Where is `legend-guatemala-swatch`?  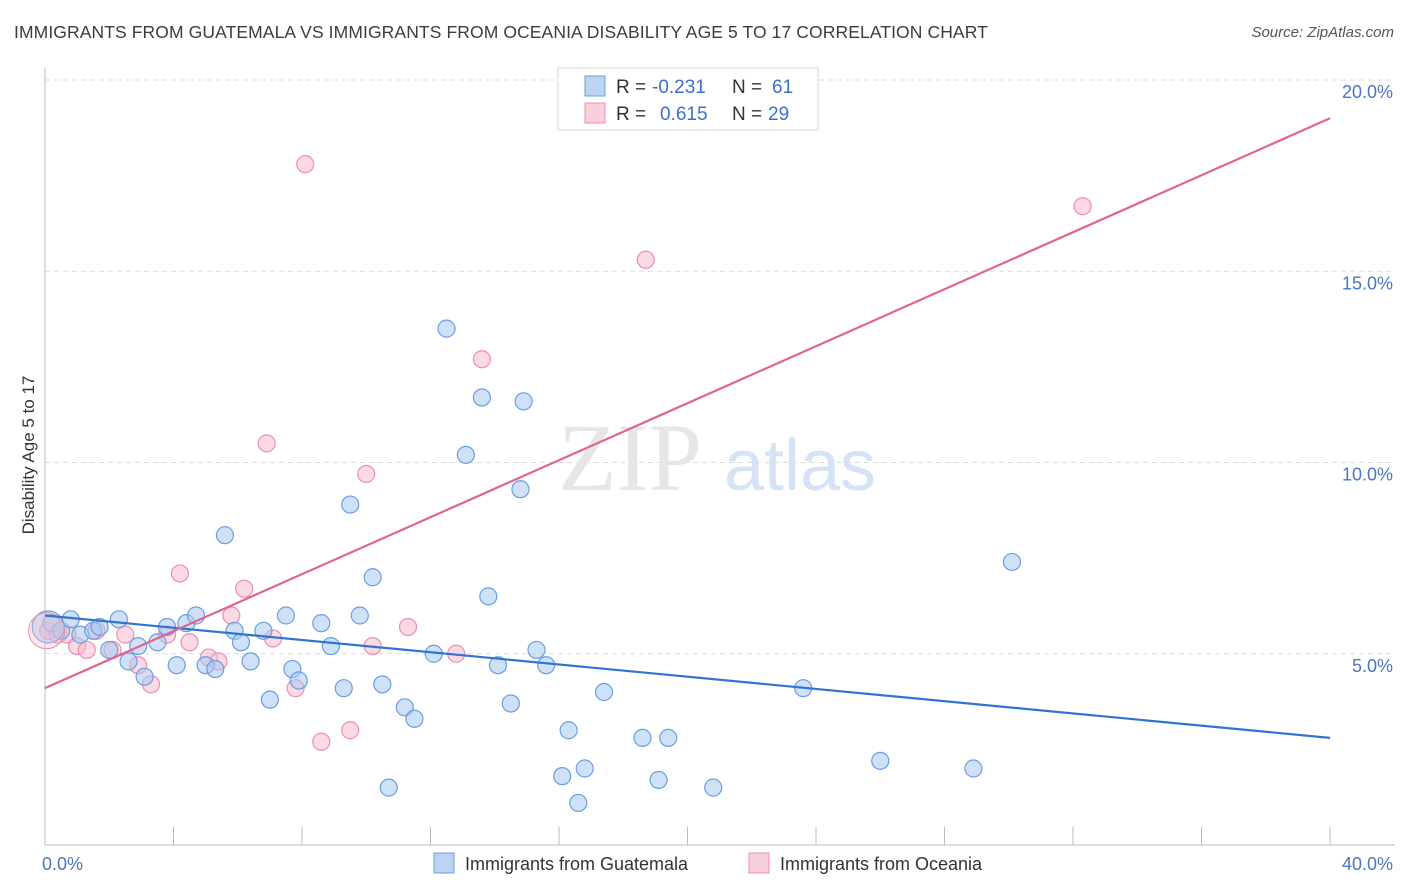 legend-guatemala-swatch is located at coordinates (444, 863).